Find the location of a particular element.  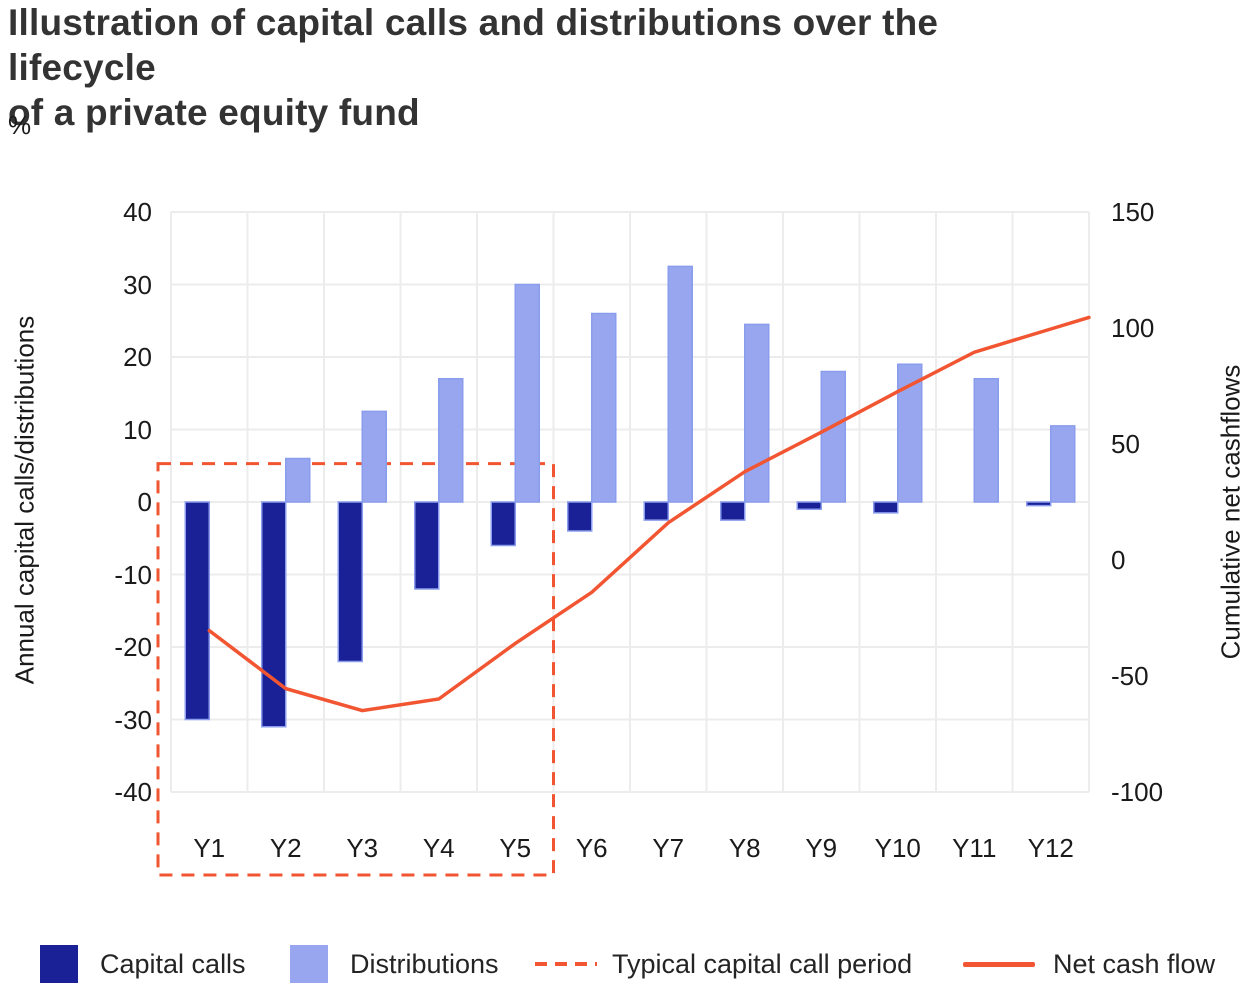

dashed-line-swatch is located at coordinates (566, 964).